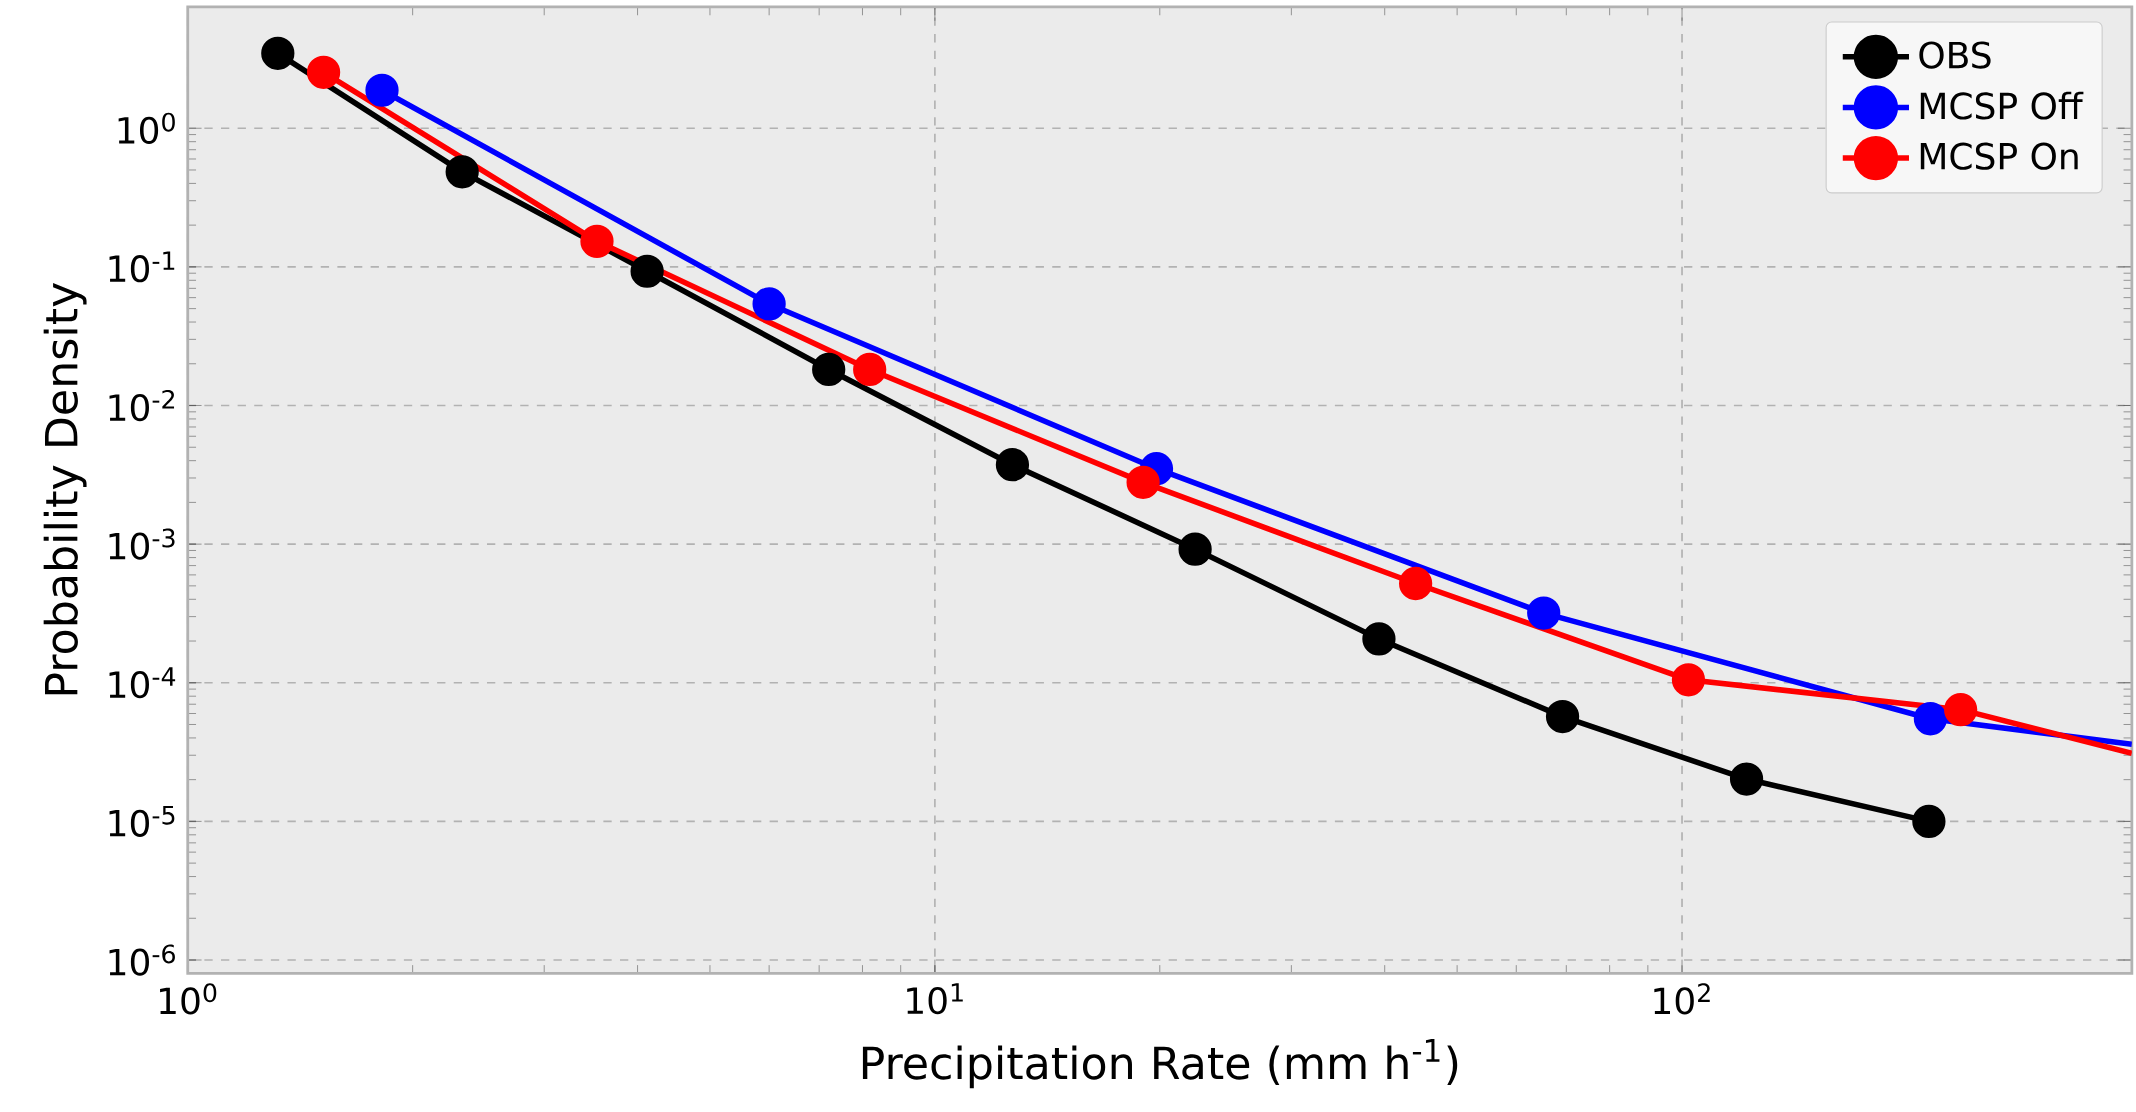  What do you see at coordinates (65, 488) in the screenshot?
I see `y-axis-title: Probability Density` at bounding box center [65, 488].